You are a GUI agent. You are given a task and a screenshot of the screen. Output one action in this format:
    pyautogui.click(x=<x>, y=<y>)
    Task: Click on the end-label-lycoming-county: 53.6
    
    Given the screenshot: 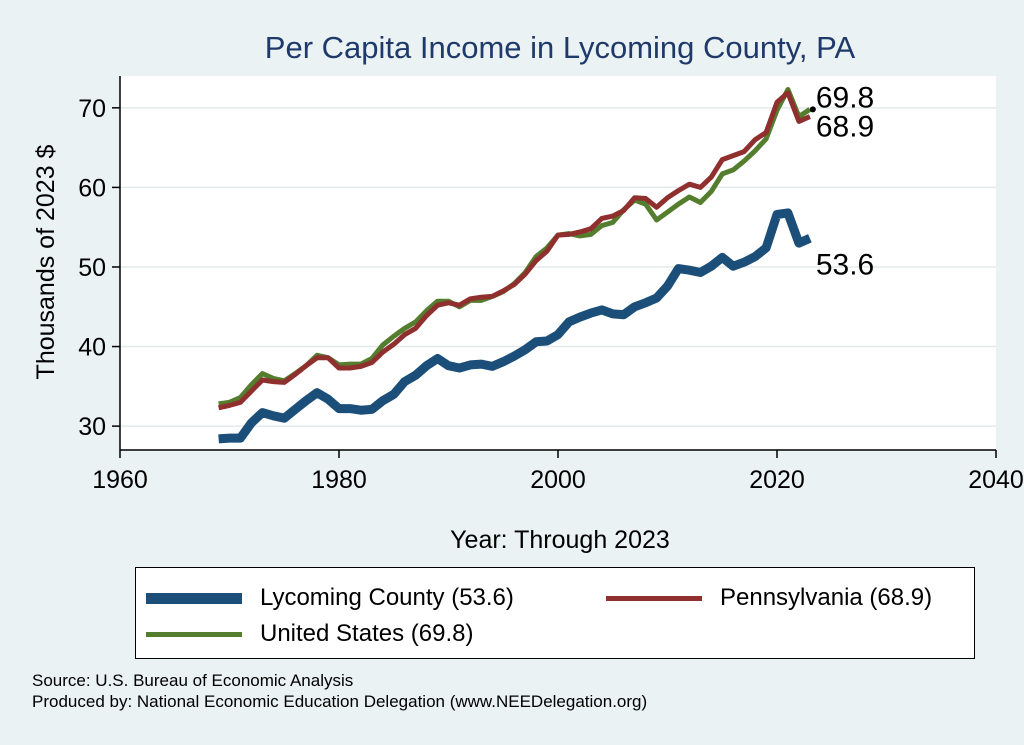 What is the action you would take?
    pyautogui.click(x=845, y=264)
    